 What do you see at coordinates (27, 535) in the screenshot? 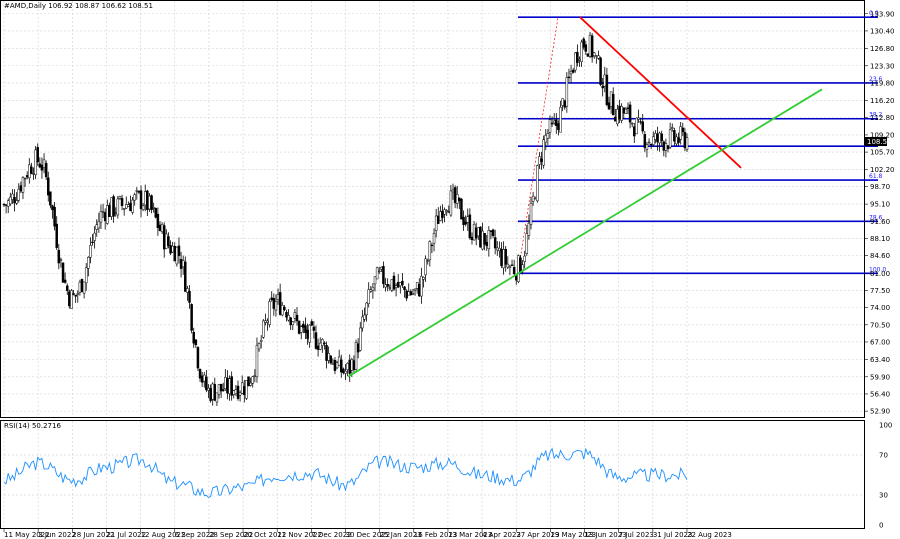
I see `time-tick-label: 11 May 2022` at bounding box center [27, 535].